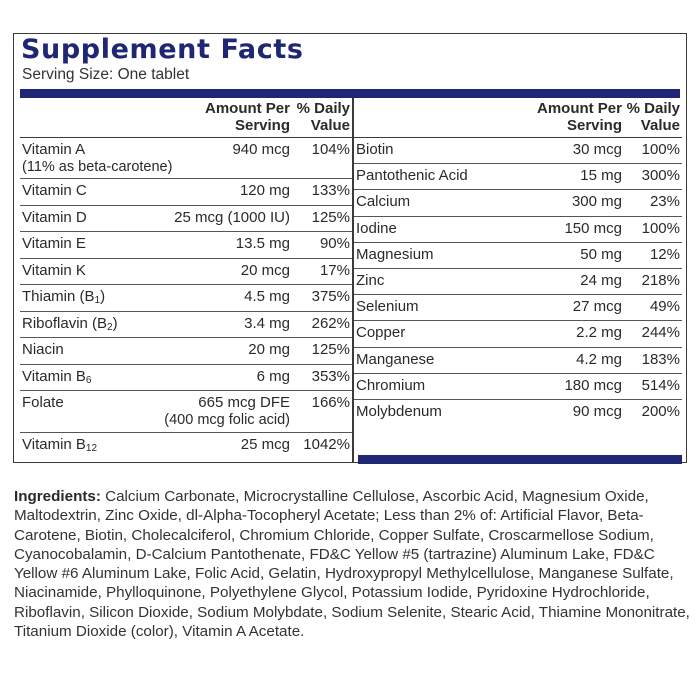  I want to click on nutrient-amount: 120 mg, so click(264, 190).